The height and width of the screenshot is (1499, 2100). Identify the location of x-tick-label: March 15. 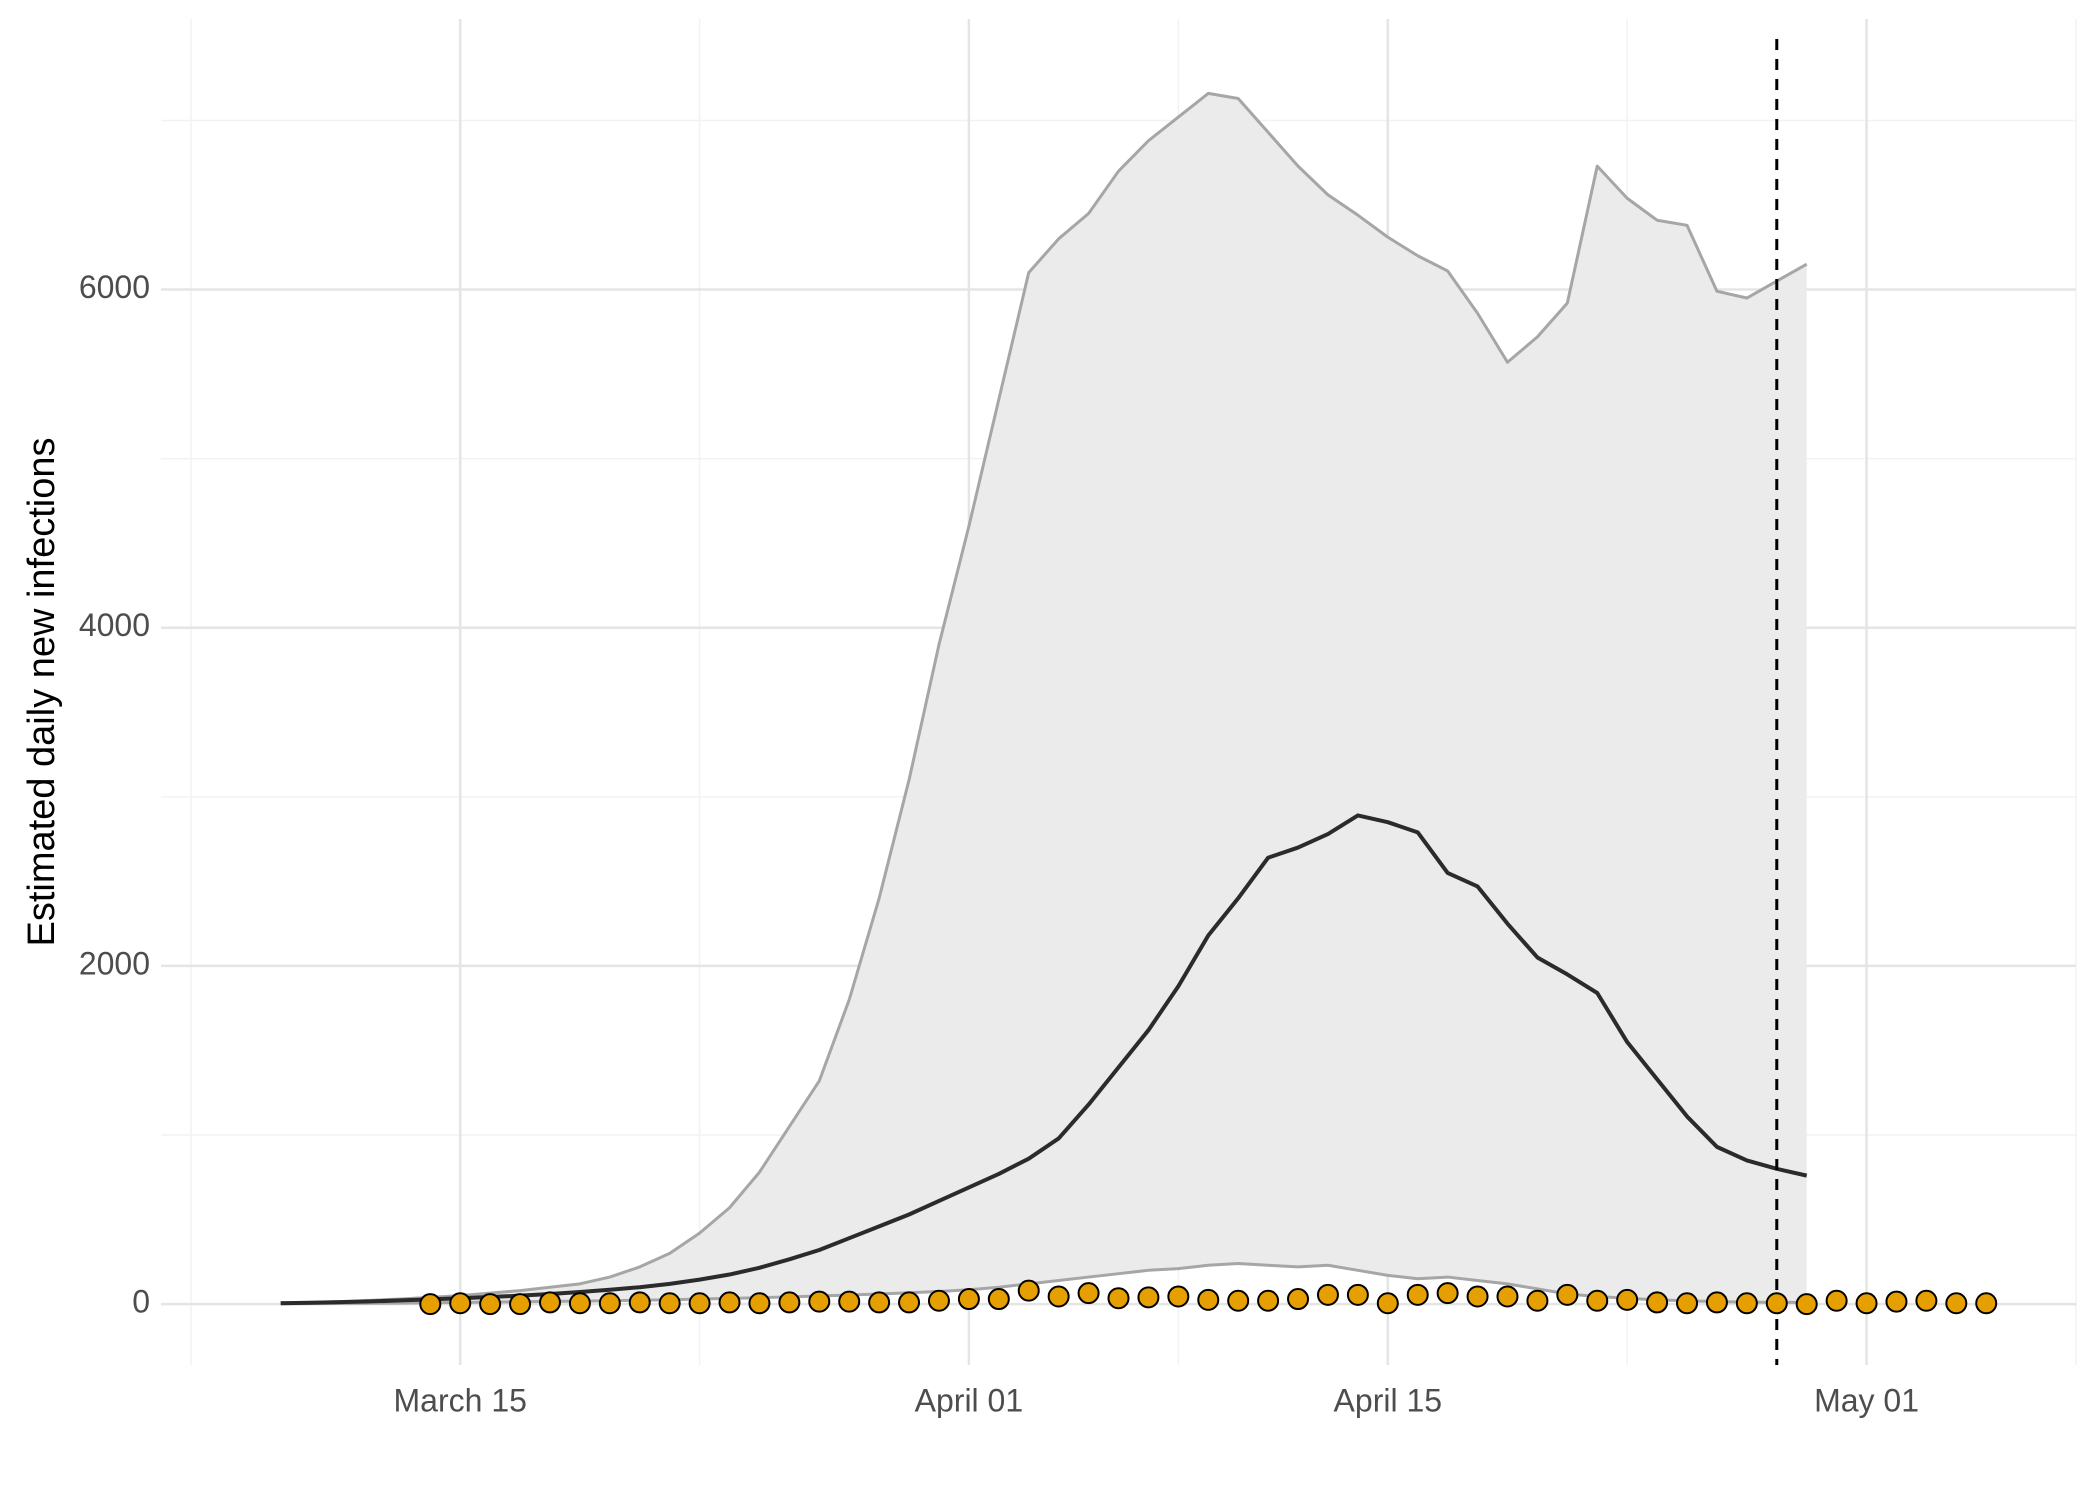
(460, 1400).